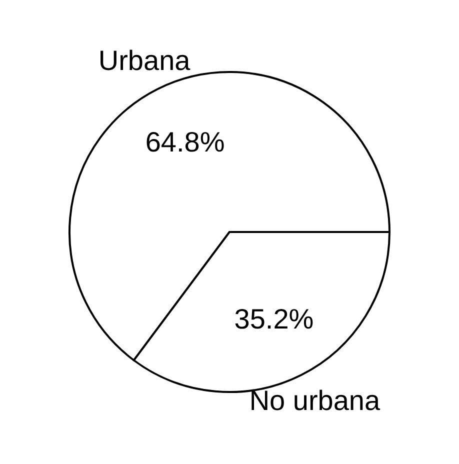 The width and height of the screenshot is (459, 464). Describe the element at coordinates (314, 400) in the screenshot. I see `slice-label: No urbana` at that location.